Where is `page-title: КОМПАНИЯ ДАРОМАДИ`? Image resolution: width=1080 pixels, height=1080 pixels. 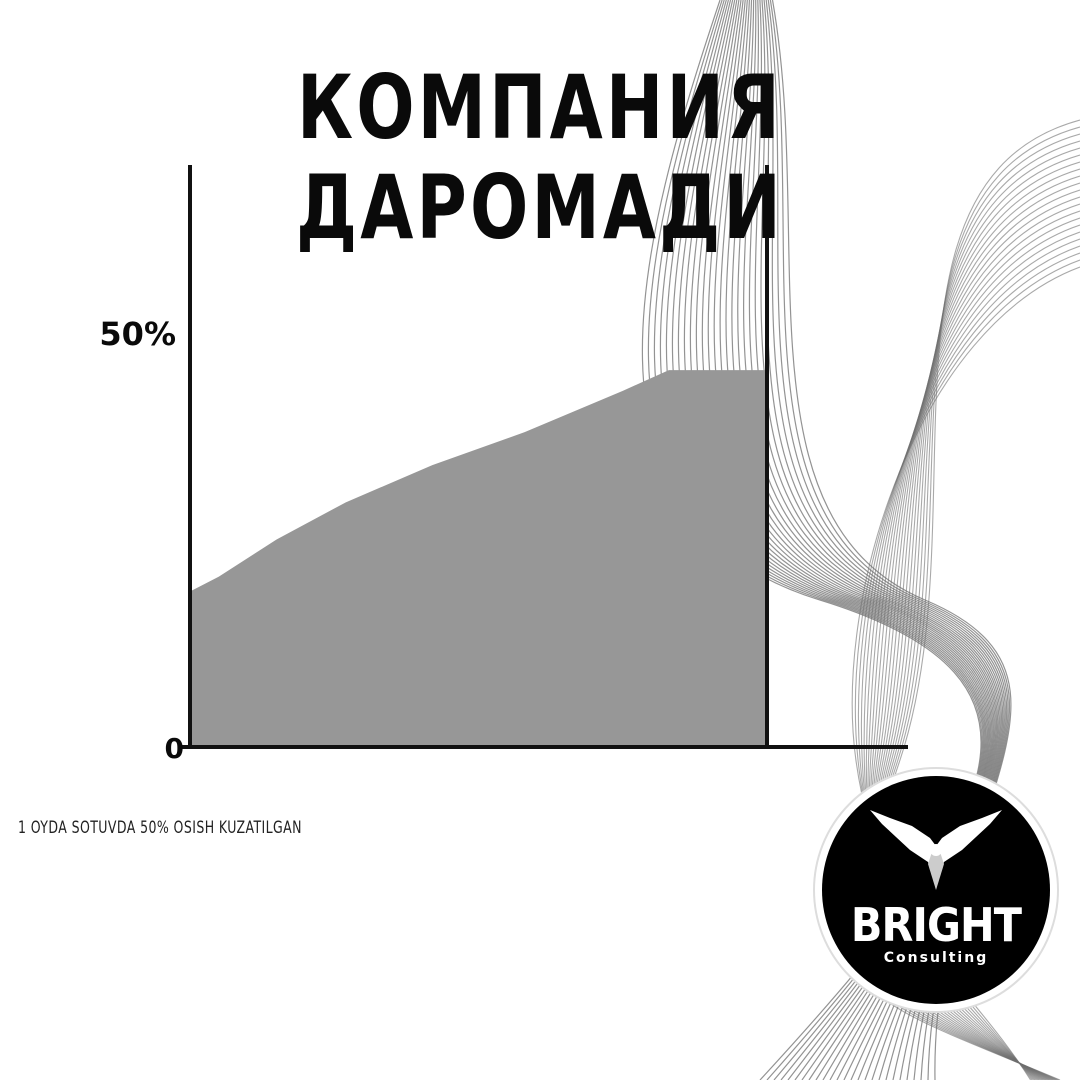
page-title: КОМПАНИЯ ДАРОМАДИ is located at coordinates (540, 157).